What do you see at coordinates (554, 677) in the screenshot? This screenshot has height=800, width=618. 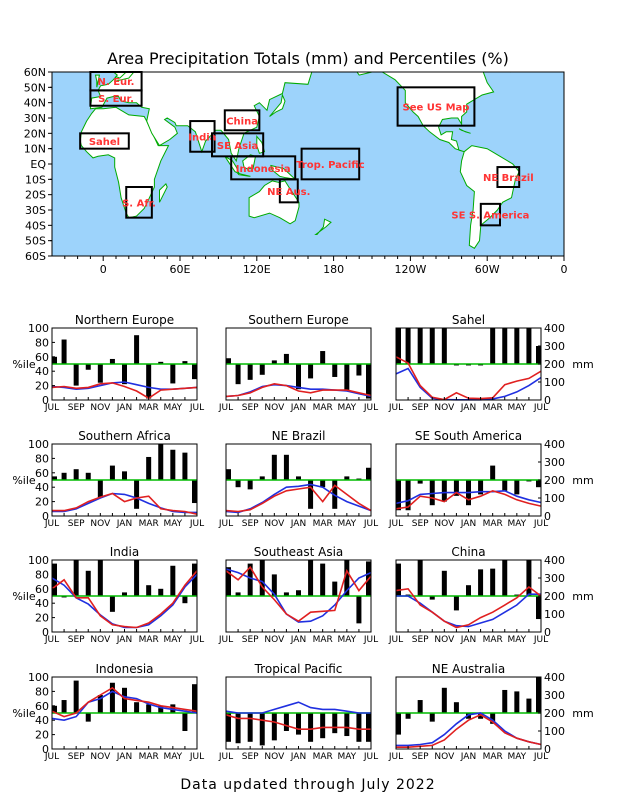 I see `right-tick-label: 400` at bounding box center [554, 677].